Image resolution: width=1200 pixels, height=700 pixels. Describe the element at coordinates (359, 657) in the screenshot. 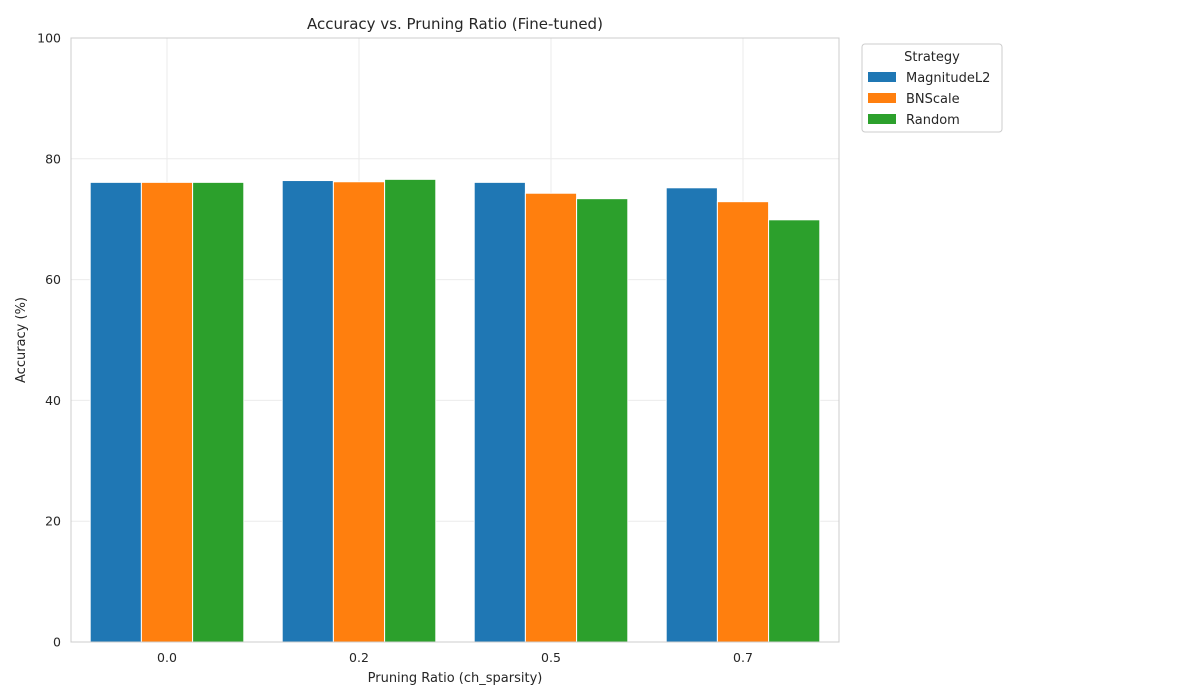

I see `x-tick-label: 0.2` at that location.